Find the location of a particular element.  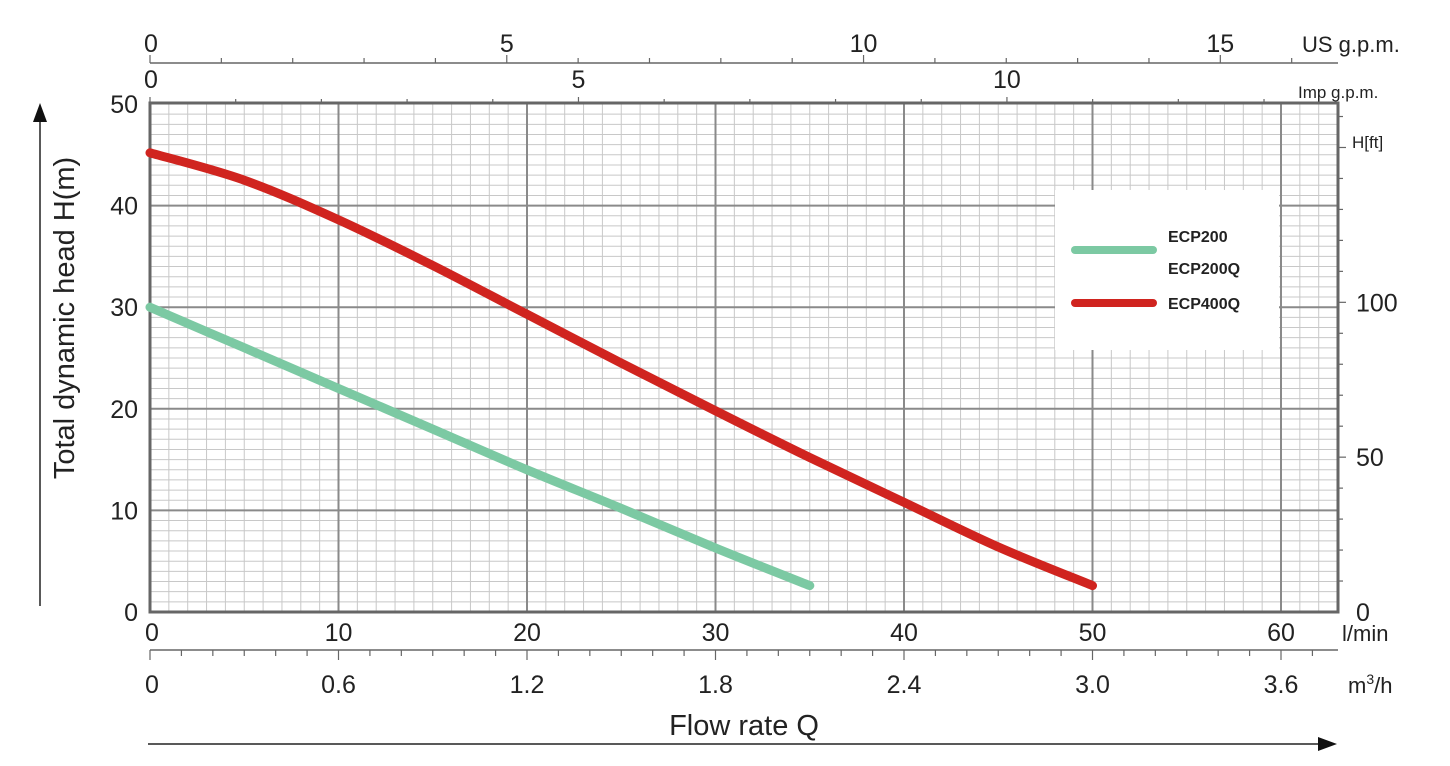

lmin-unit-label: l/min is located at coordinates (1365, 633).